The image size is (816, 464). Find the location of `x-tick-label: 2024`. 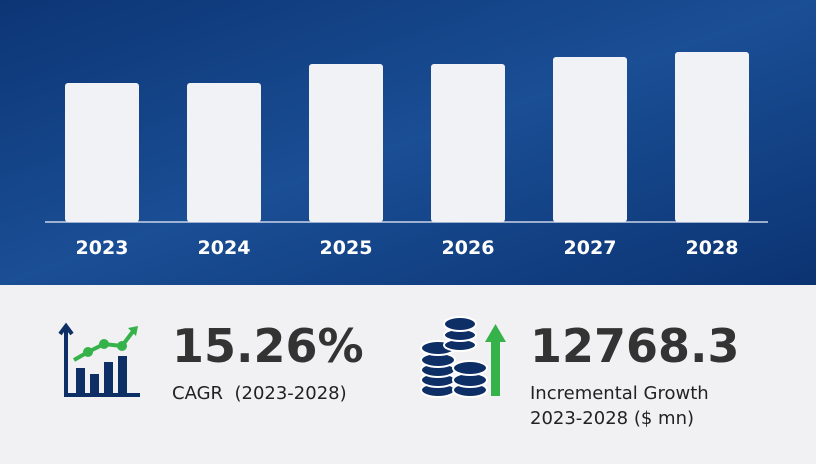

x-tick-label: 2024 is located at coordinates (224, 248).